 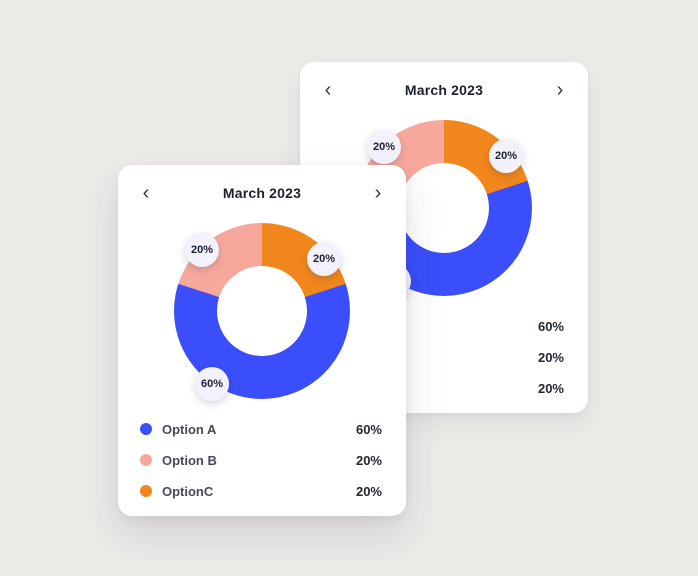 I want to click on legend-label: Option A, so click(x=189, y=429).